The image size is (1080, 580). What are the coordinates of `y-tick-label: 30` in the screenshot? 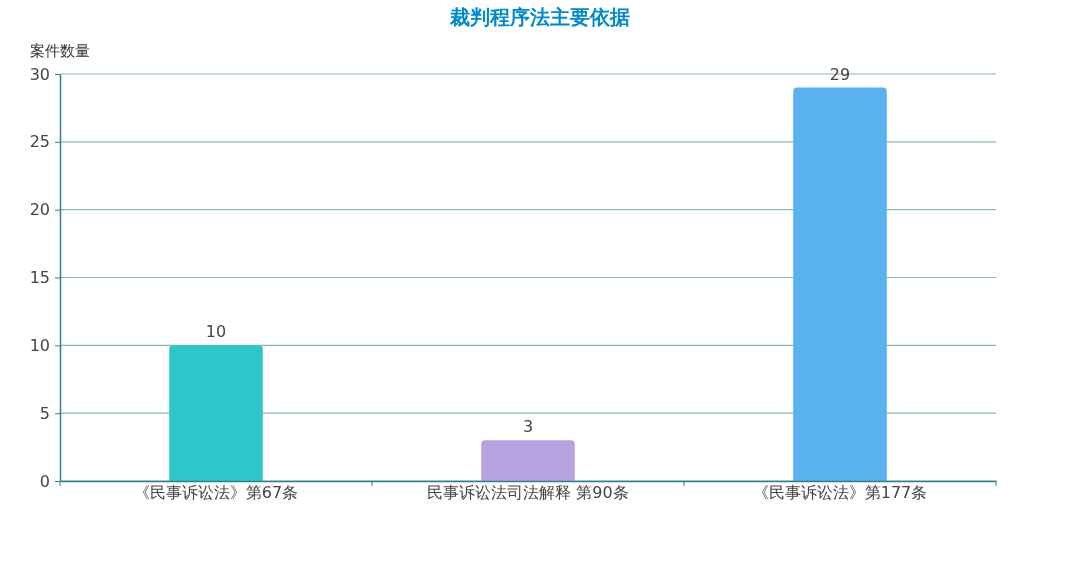 It's located at (39, 74).